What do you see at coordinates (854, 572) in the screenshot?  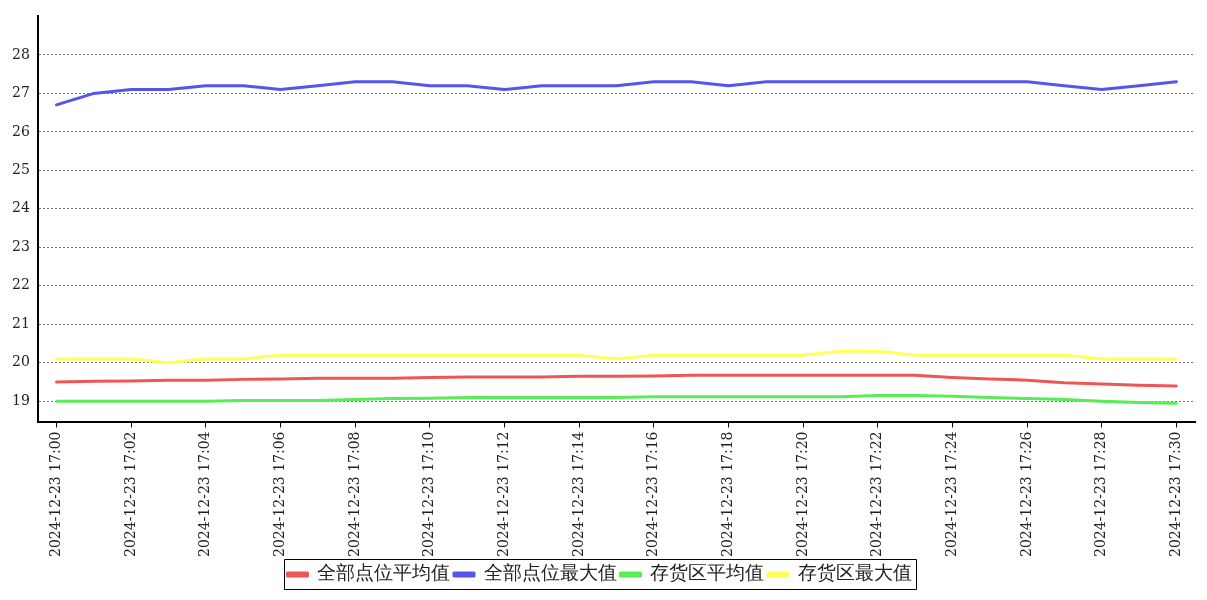 I see `legend-label: 存货区最大值` at bounding box center [854, 572].